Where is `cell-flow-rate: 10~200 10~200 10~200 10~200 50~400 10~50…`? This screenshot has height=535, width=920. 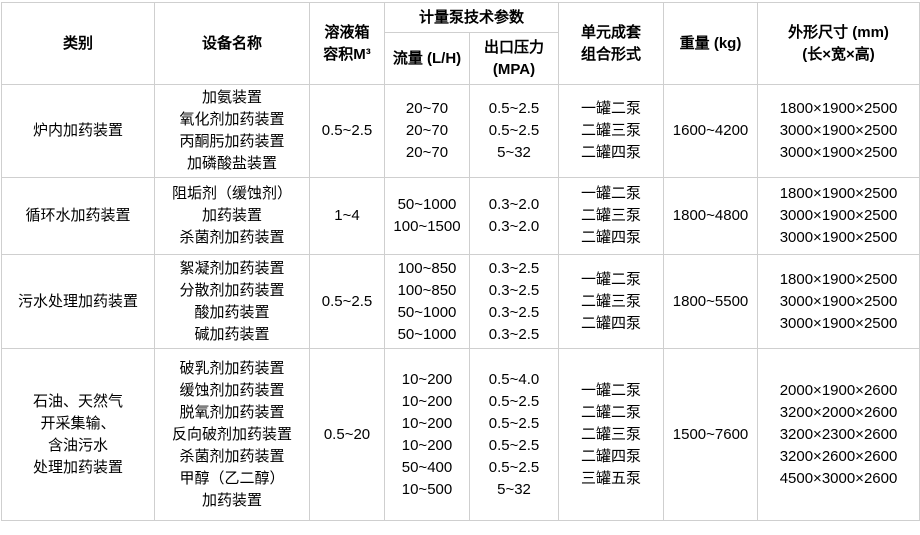
cell-flow-rate: 10~200 10~200 10~200 10~200 50~400 10~50… is located at coordinates (427, 434).